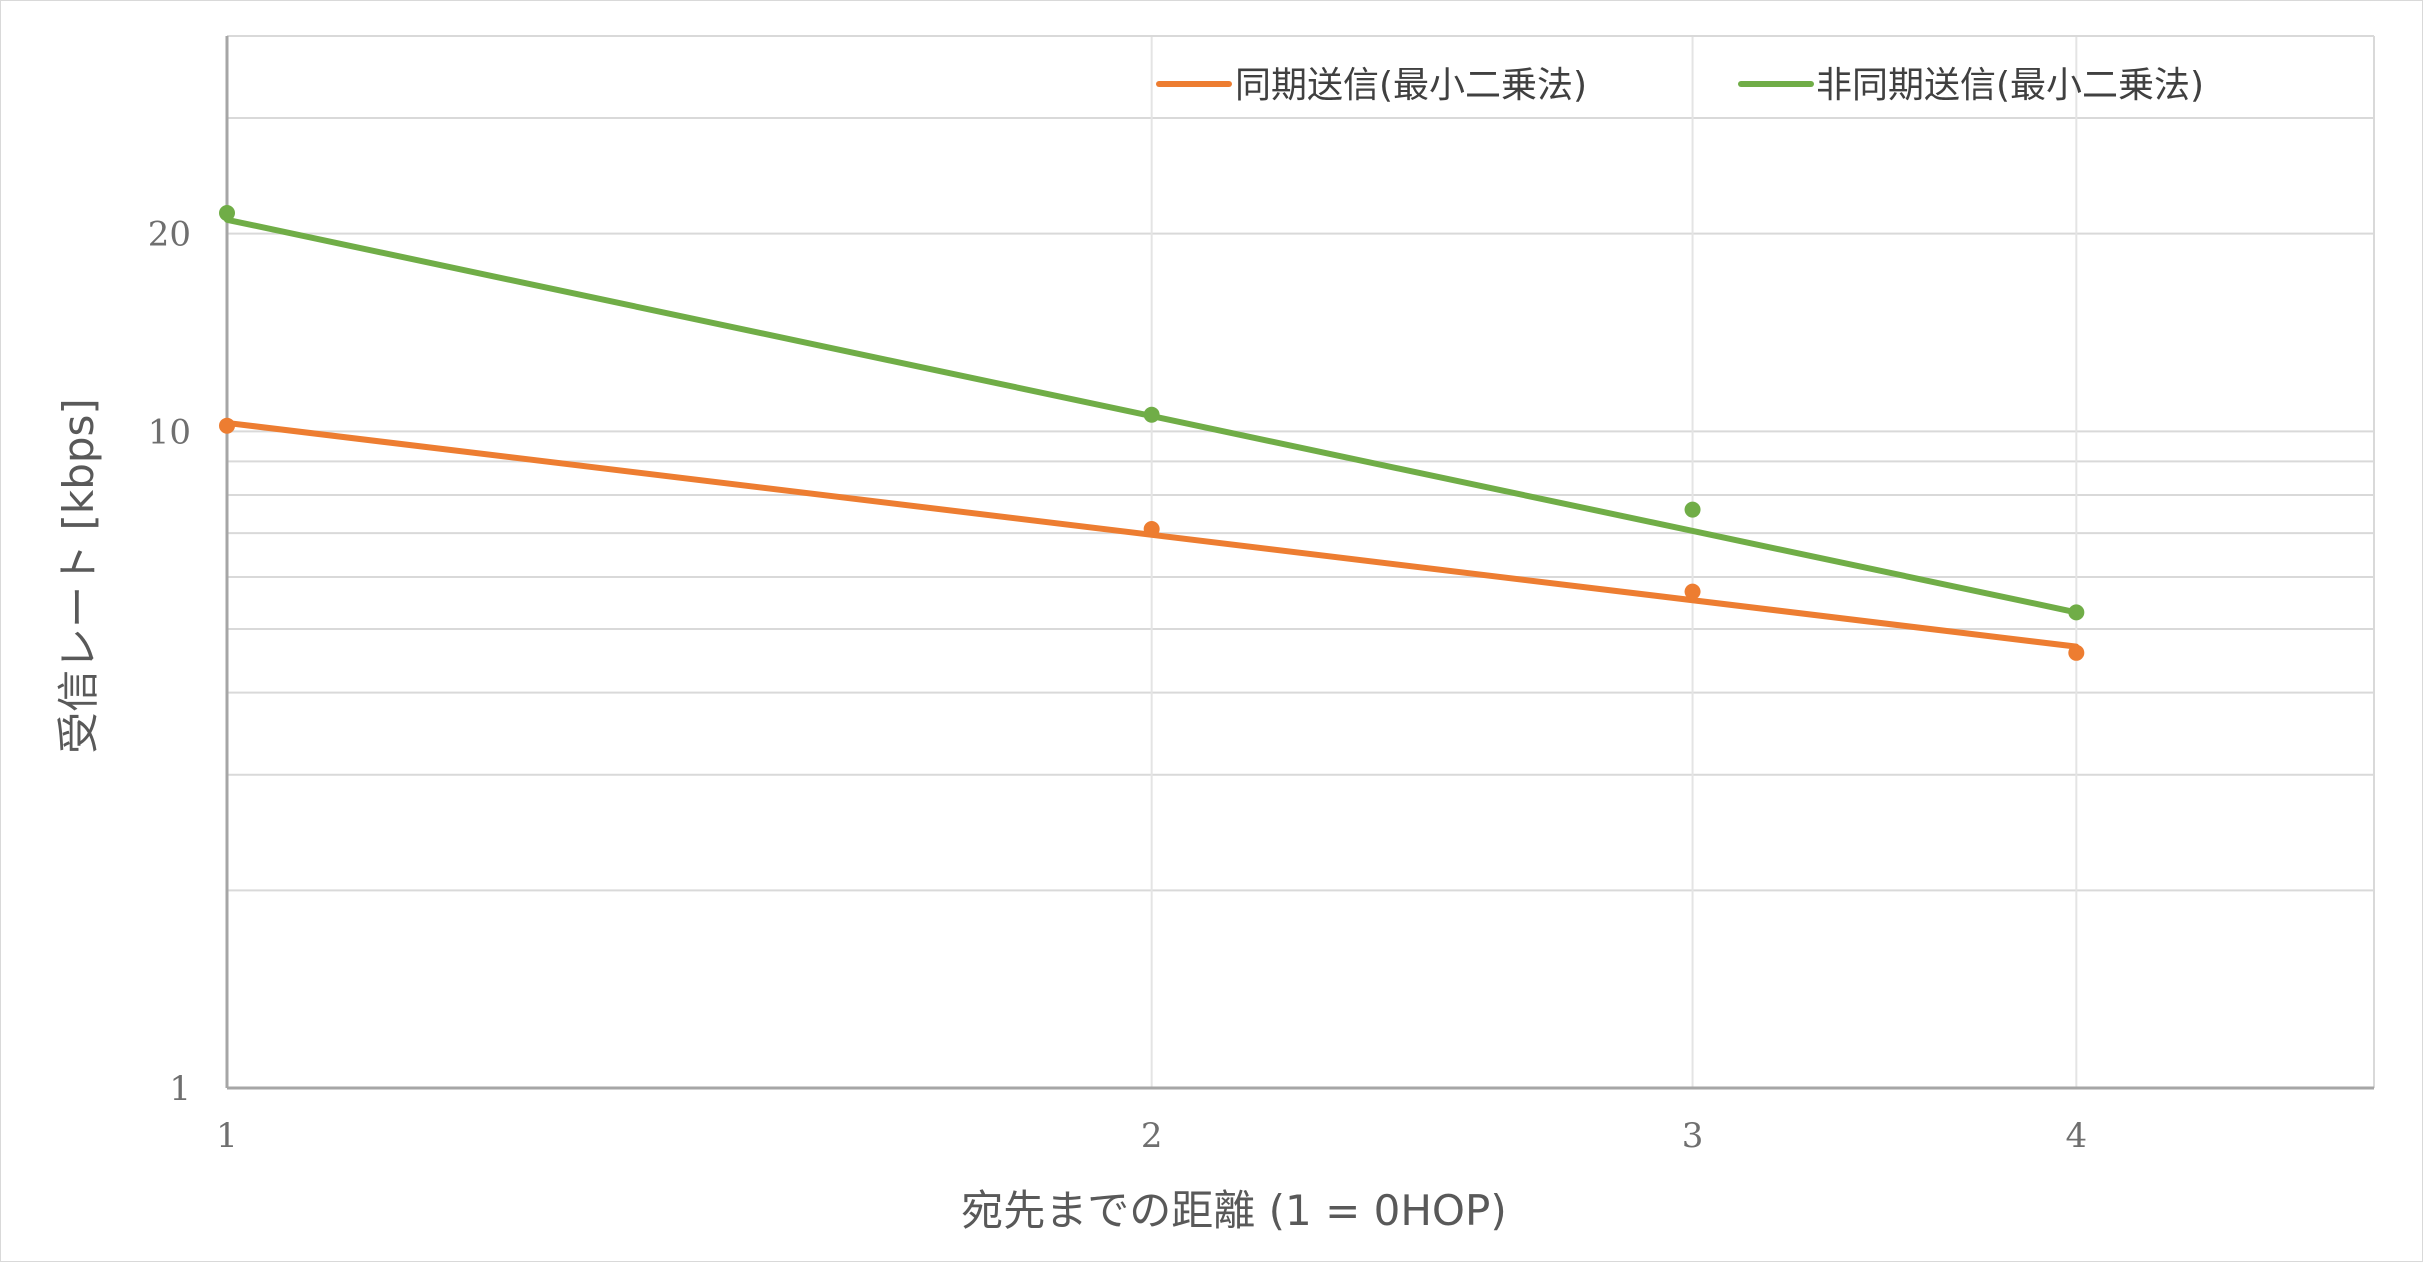  I want to click on x-axis-title: 宛先までの距離 (1 = 0HOP), so click(1233, 1210).